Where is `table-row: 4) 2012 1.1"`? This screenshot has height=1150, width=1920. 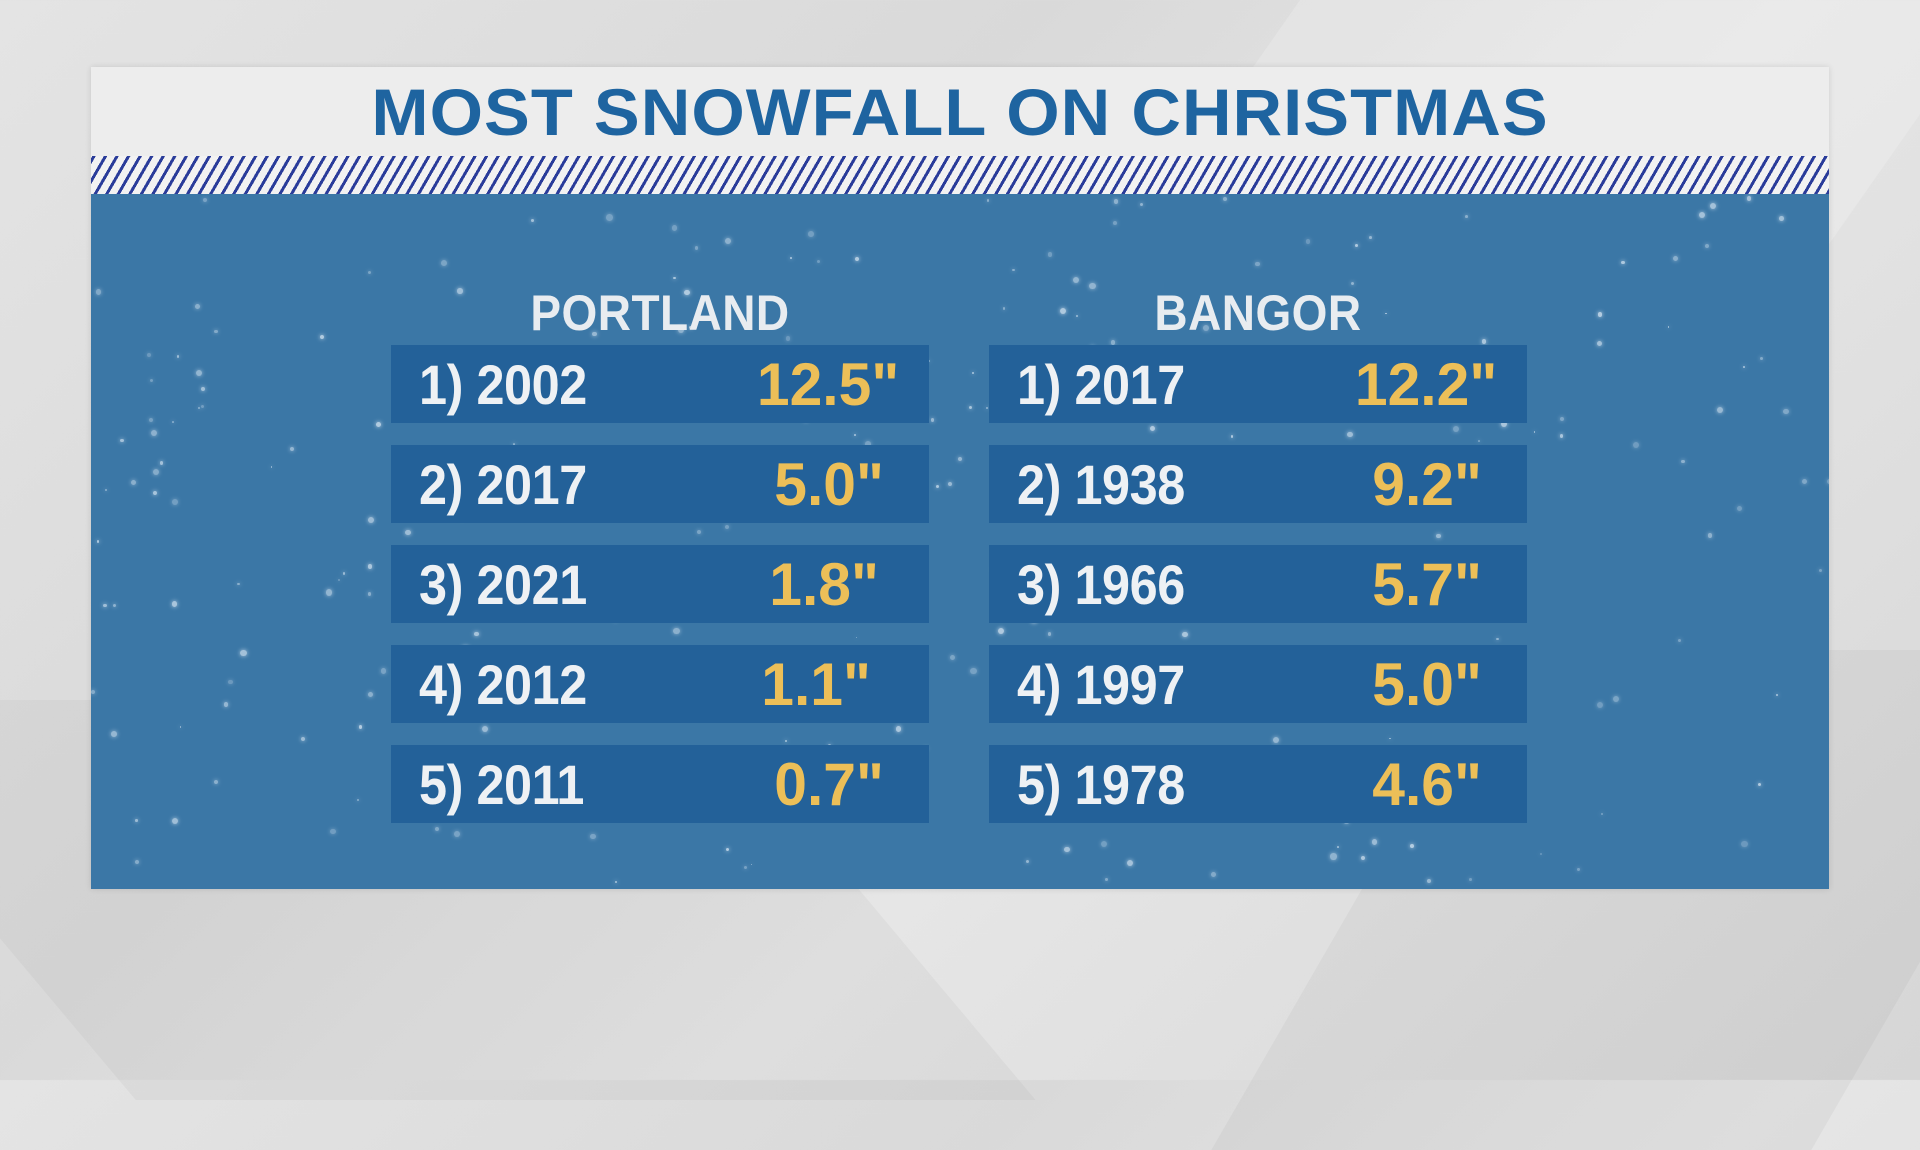 table-row: 4) 2012 1.1" is located at coordinates (660, 684).